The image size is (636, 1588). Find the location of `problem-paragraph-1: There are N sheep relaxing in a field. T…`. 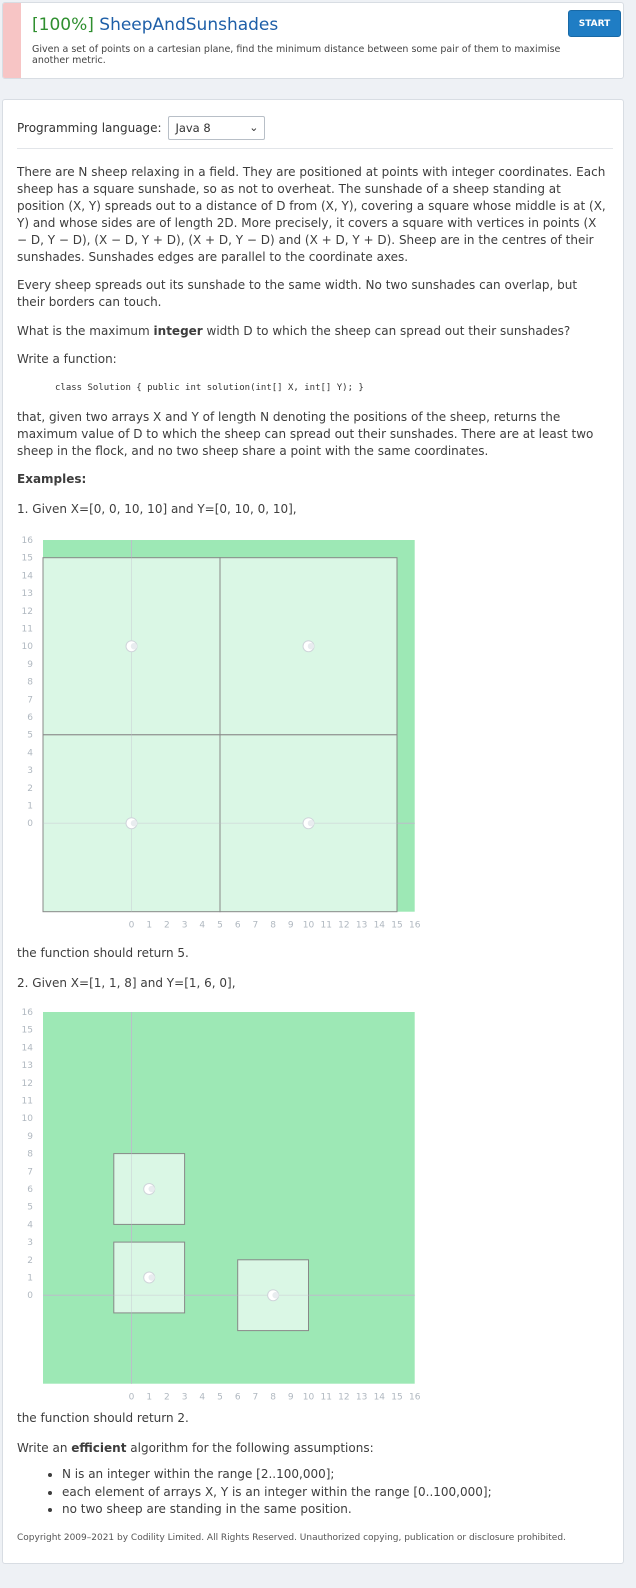

problem-paragraph-1: There are N sheep relaxing in a field. T… is located at coordinates (311, 214).